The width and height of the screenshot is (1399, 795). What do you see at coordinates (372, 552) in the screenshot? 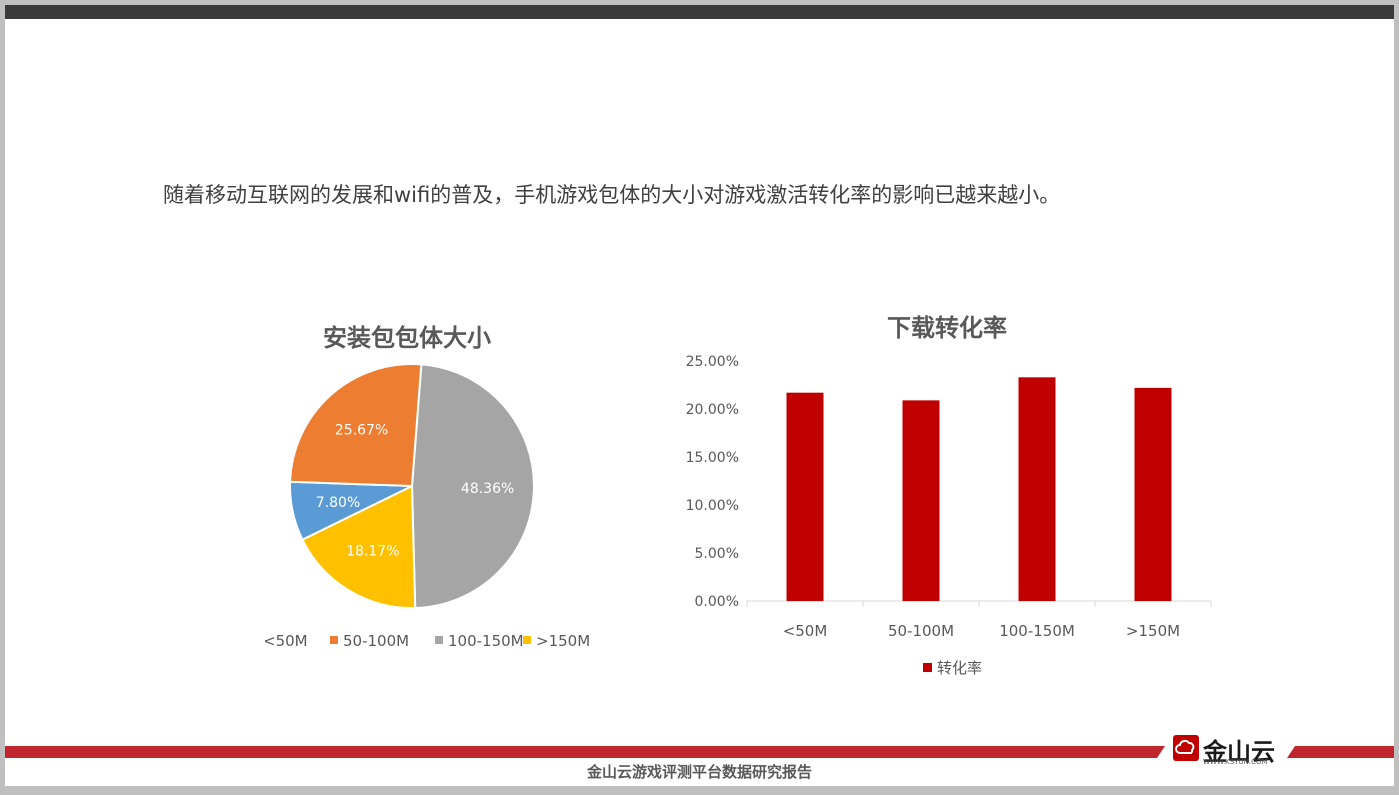
I see `pie-data-label: 18.17%` at bounding box center [372, 552].